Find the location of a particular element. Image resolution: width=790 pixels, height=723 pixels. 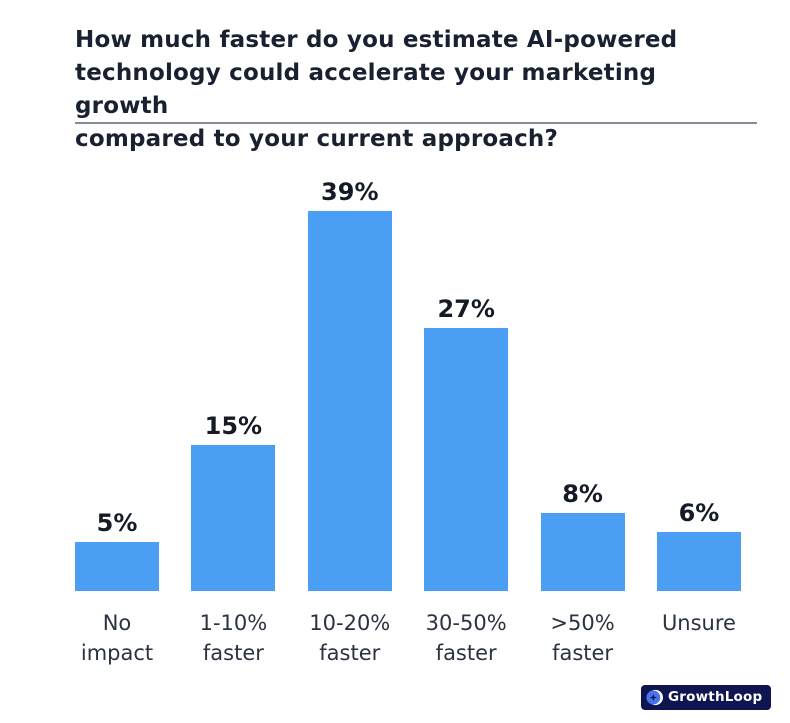

bar-value-label: 39% is located at coordinates (350, 192).